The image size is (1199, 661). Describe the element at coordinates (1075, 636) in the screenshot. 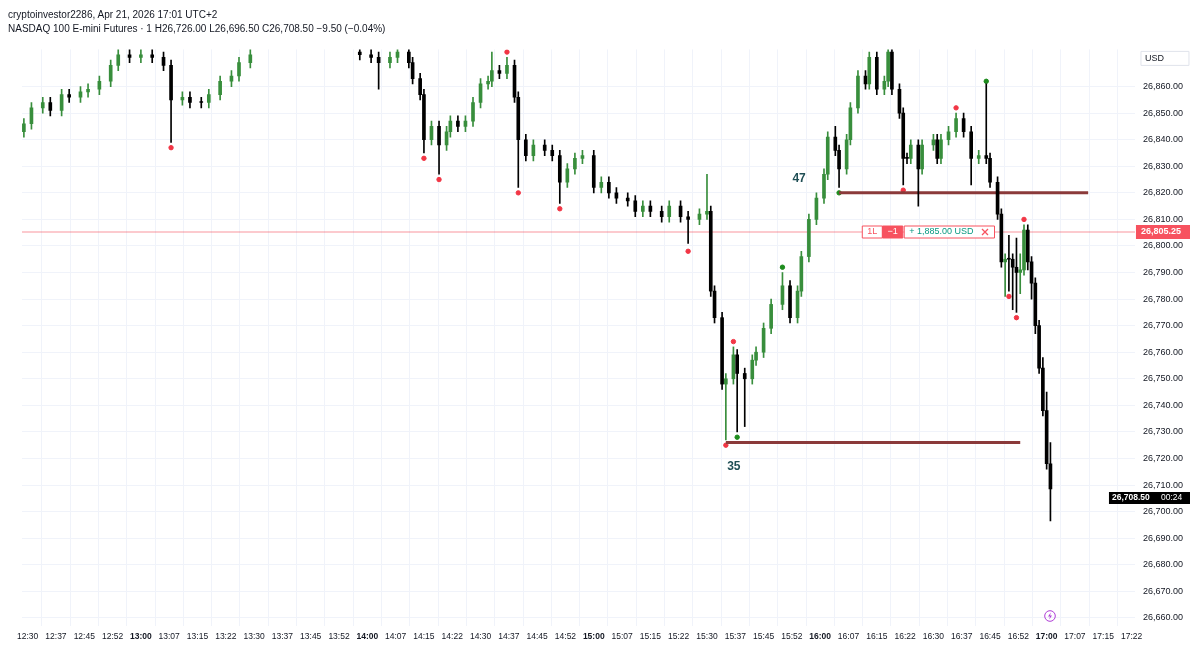

I see `x-tick-label: 17:07` at that location.